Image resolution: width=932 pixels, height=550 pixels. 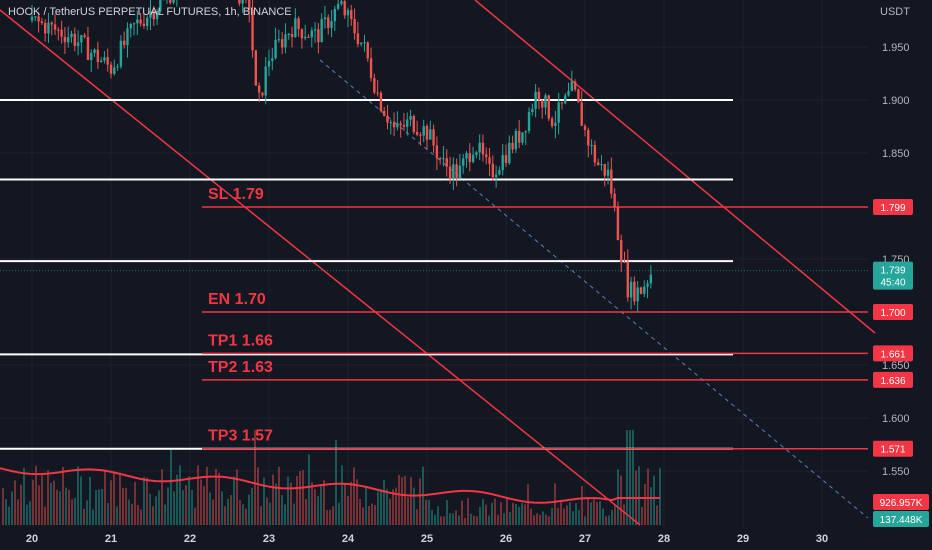 What do you see at coordinates (892, 208) in the screenshot?
I see `level-badge-text: 1.799` at bounding box center [892, 208].